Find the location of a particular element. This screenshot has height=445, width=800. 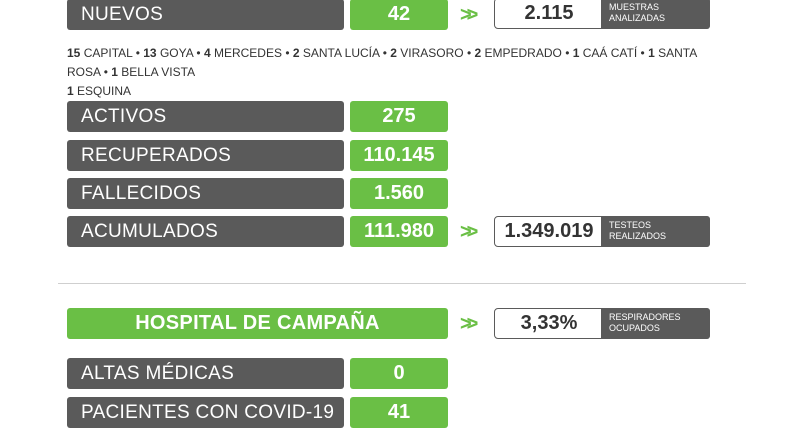

town-name: GOYA is located at coordinates (175, 53).